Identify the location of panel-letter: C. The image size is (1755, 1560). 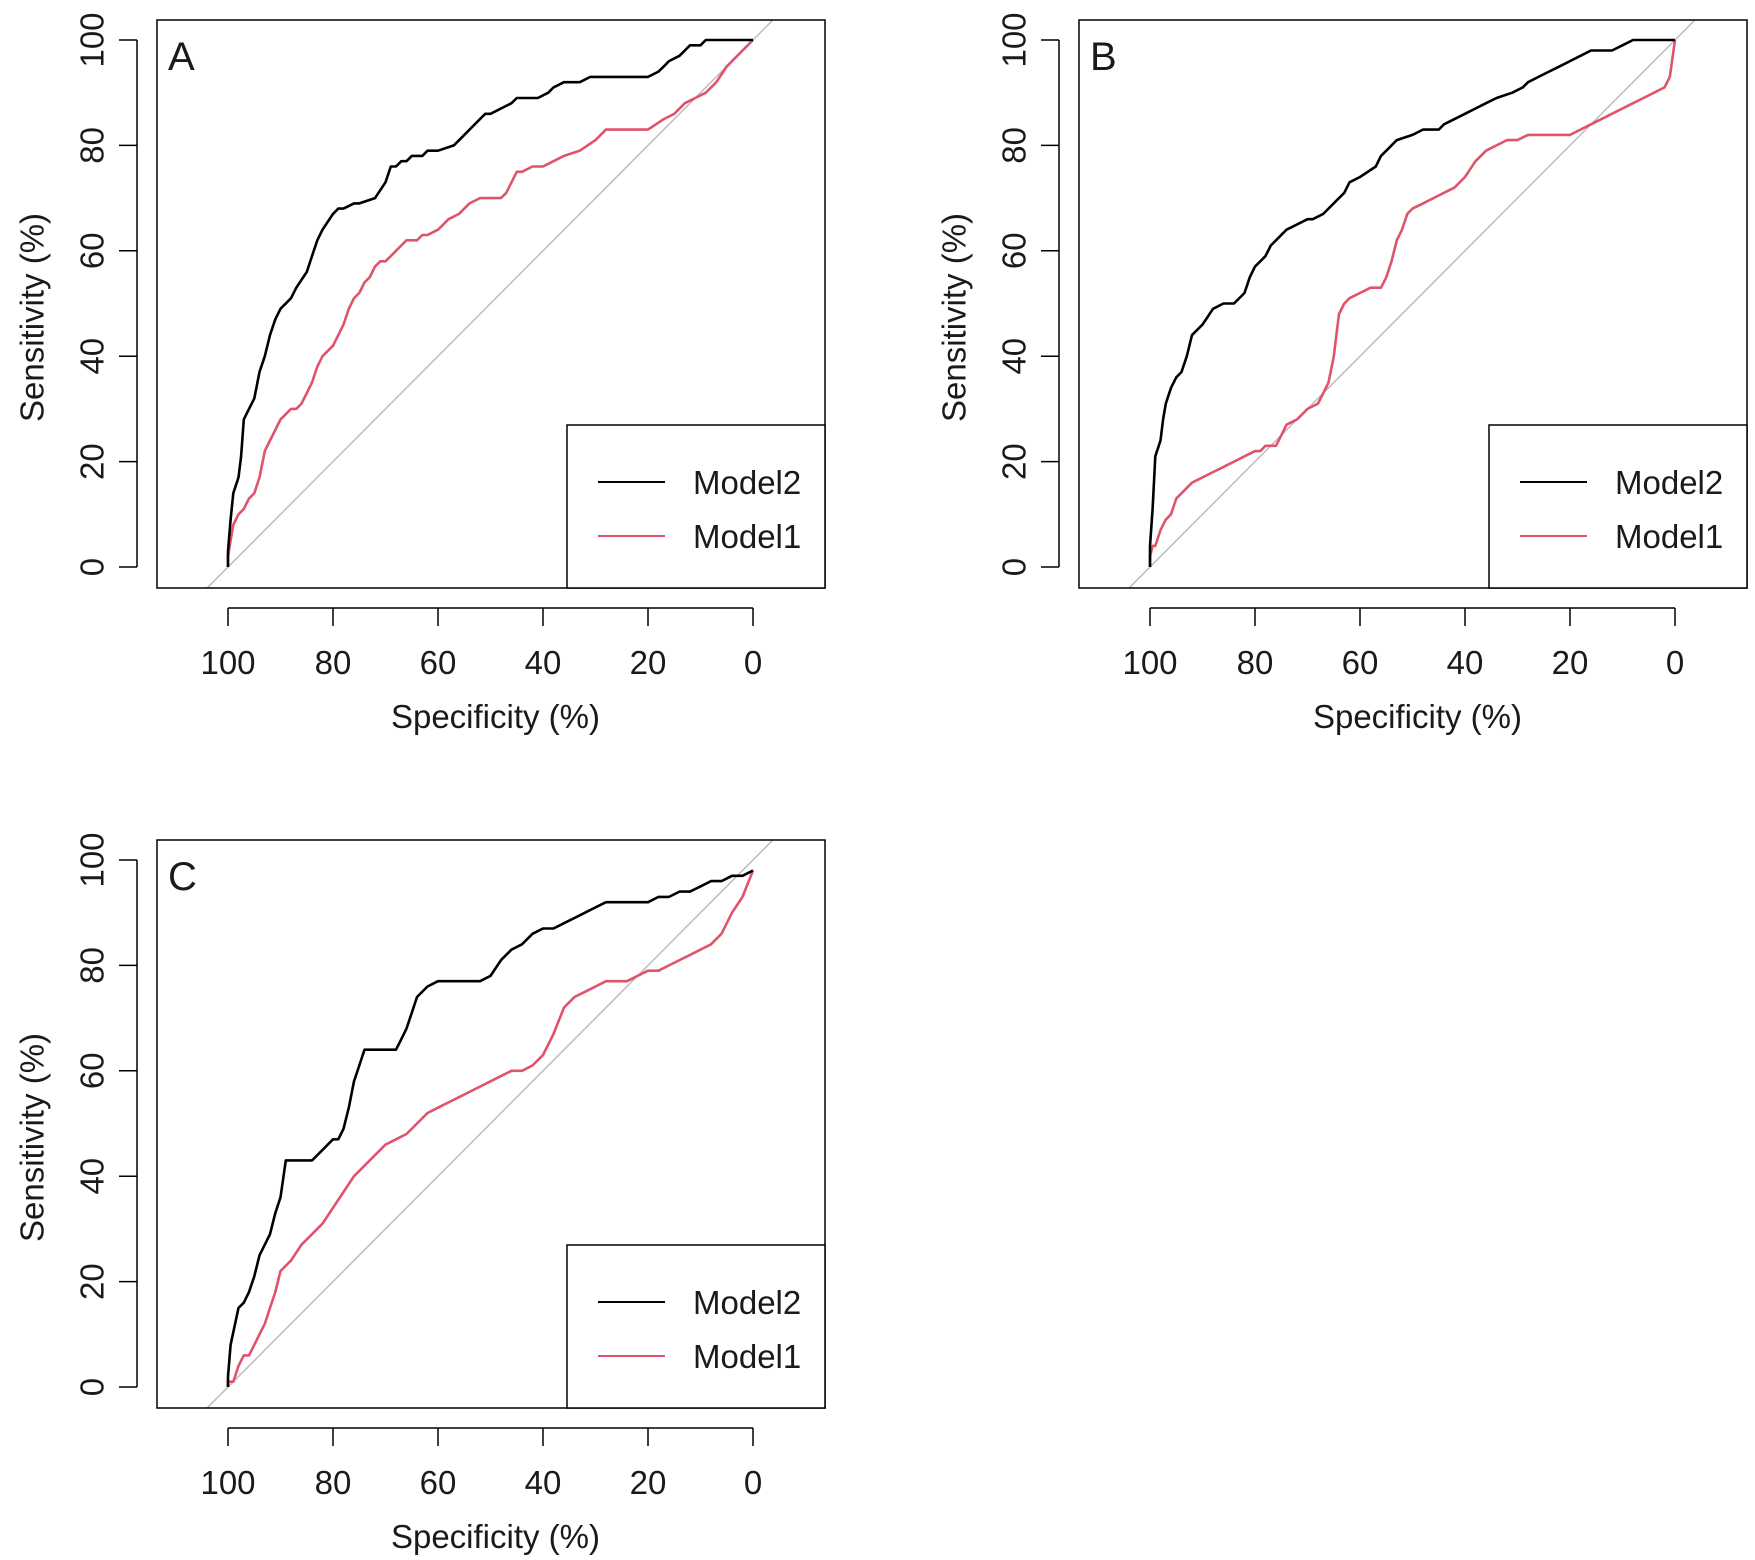
(182, 877).